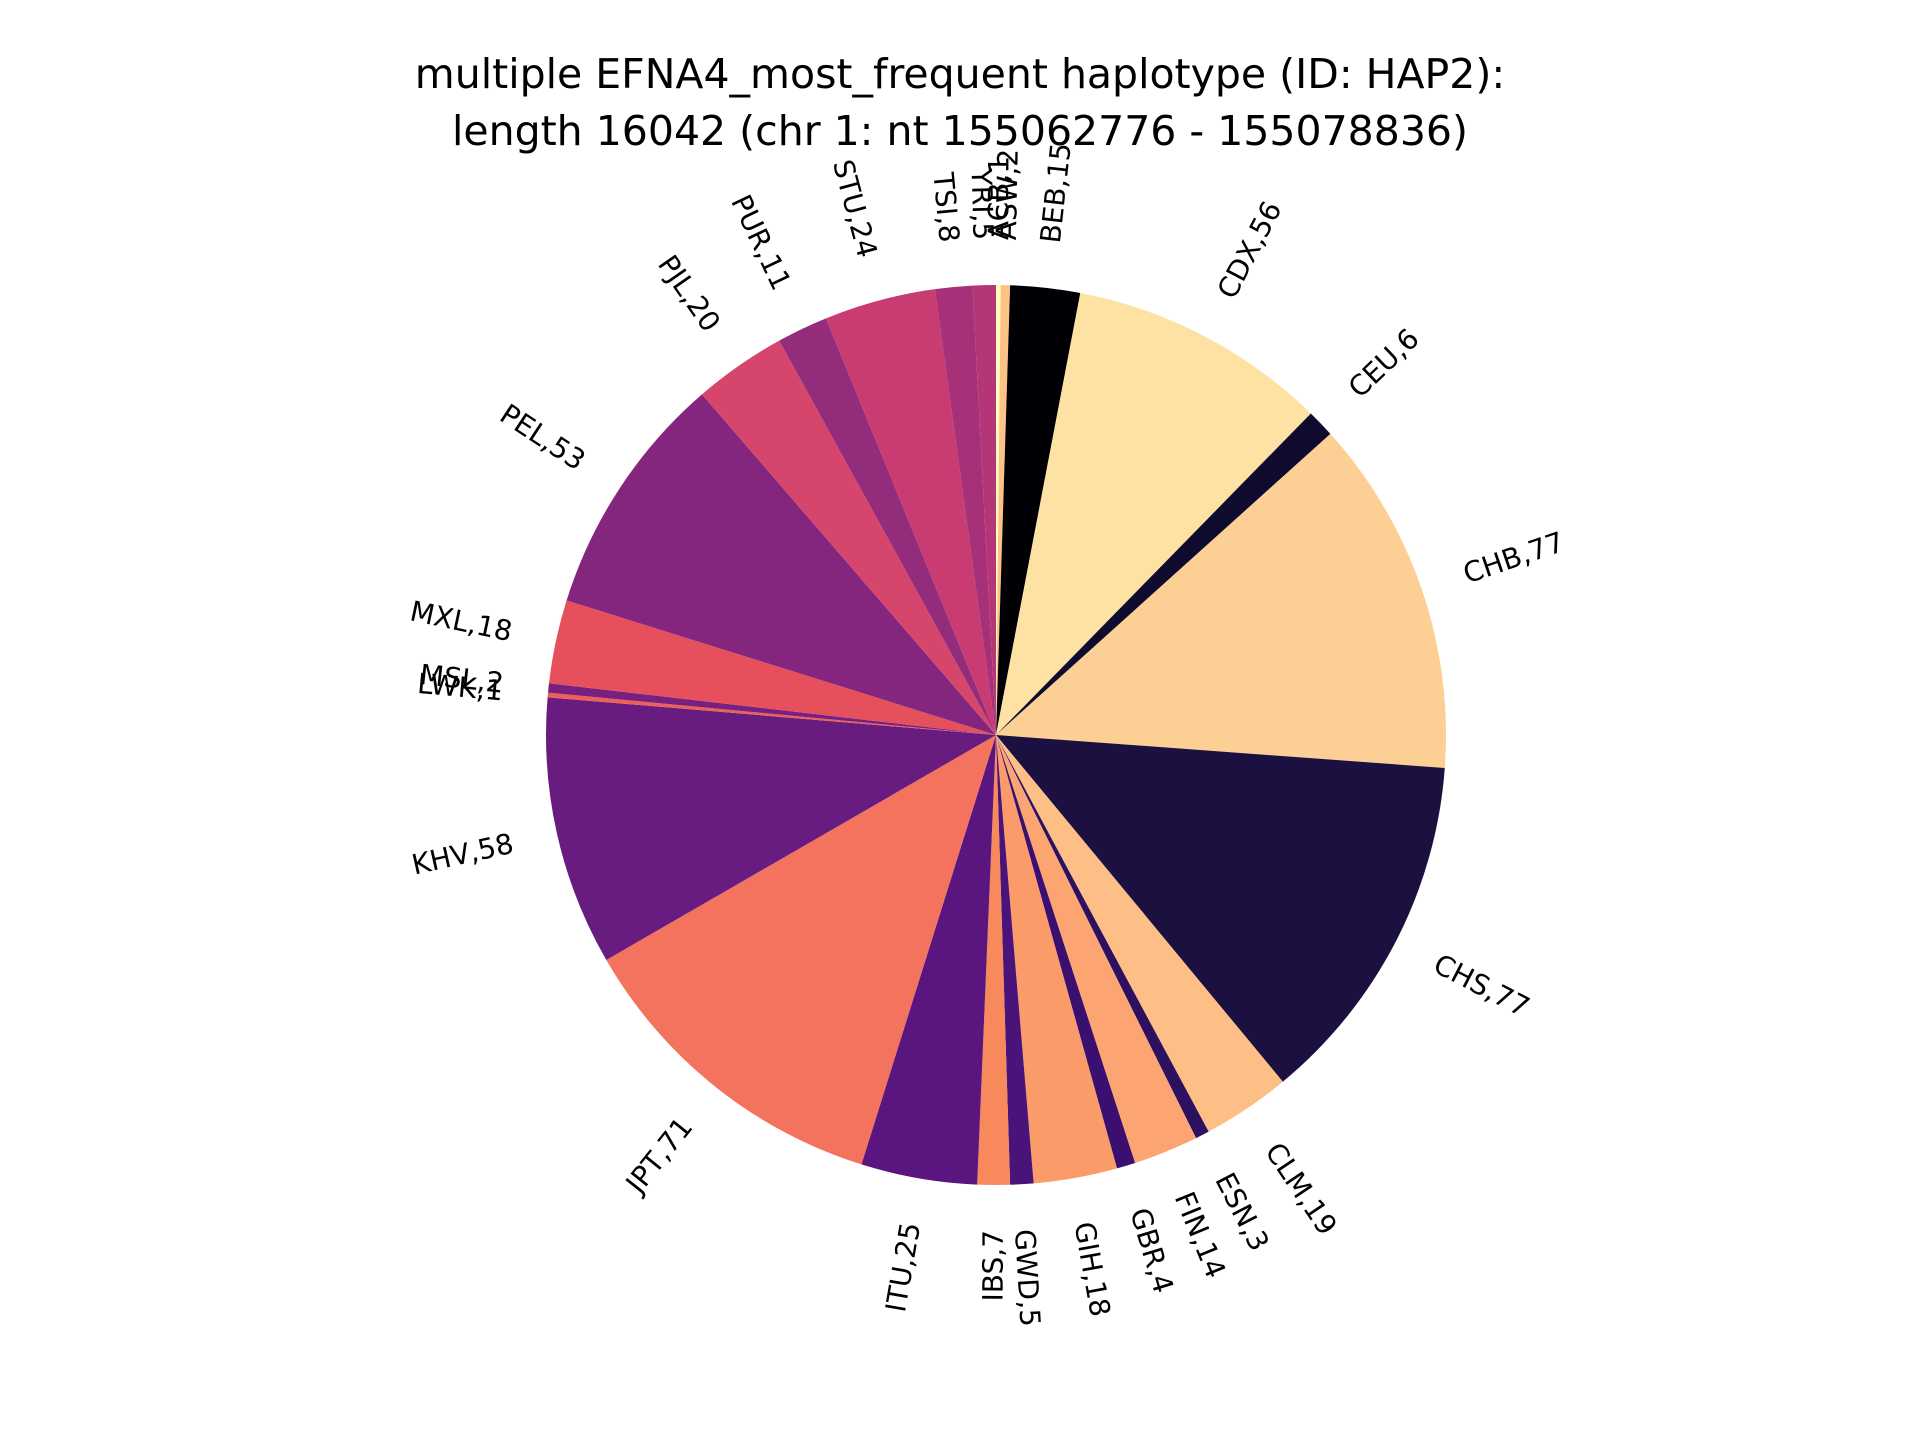 The image size is (1920, 1440). I want to click on pie-slice-ceu, so click(1163, 574).